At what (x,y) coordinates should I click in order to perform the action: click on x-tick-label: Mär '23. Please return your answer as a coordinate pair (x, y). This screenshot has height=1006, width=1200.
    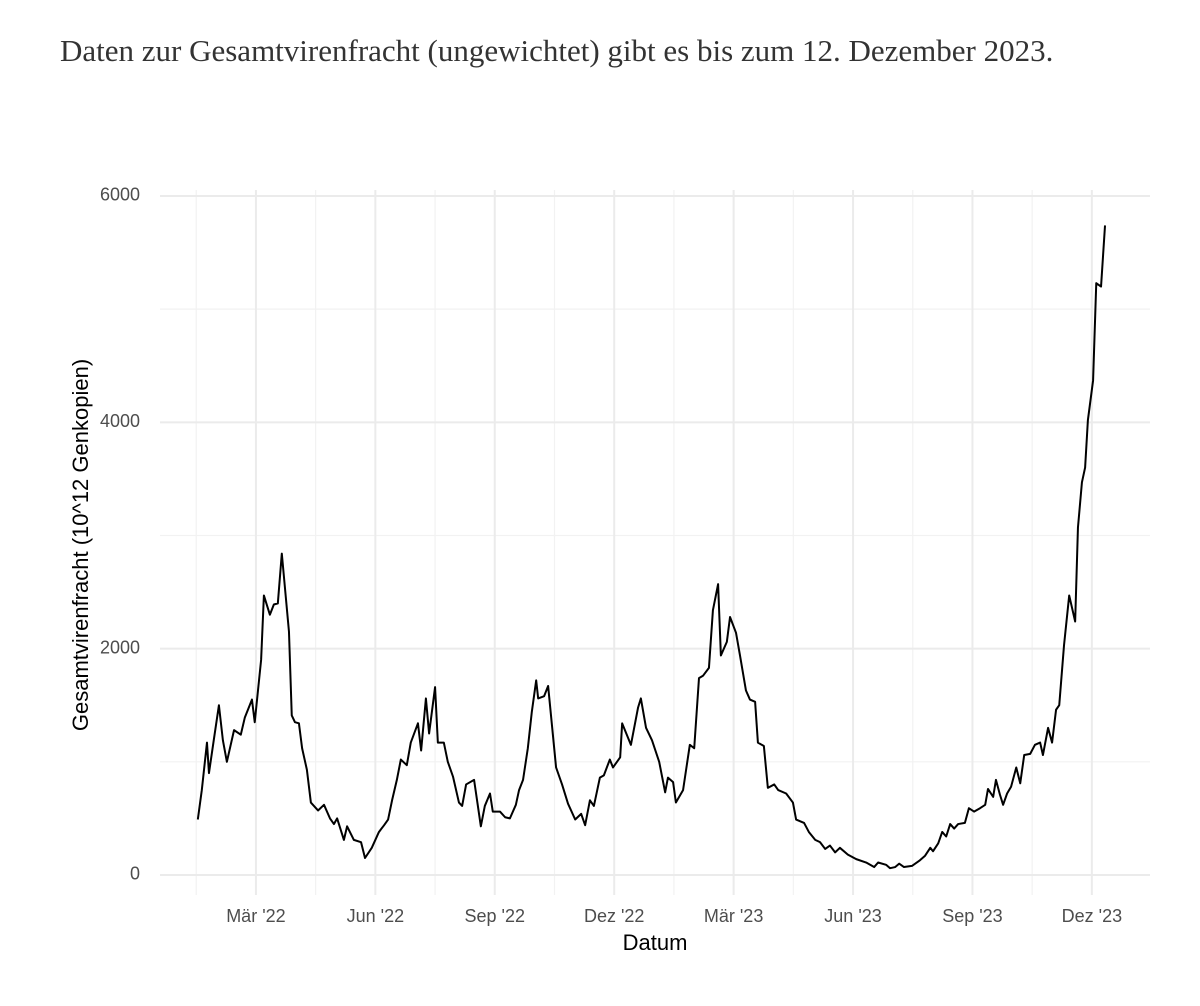
    Looking at the image, I should click on (733, 916).